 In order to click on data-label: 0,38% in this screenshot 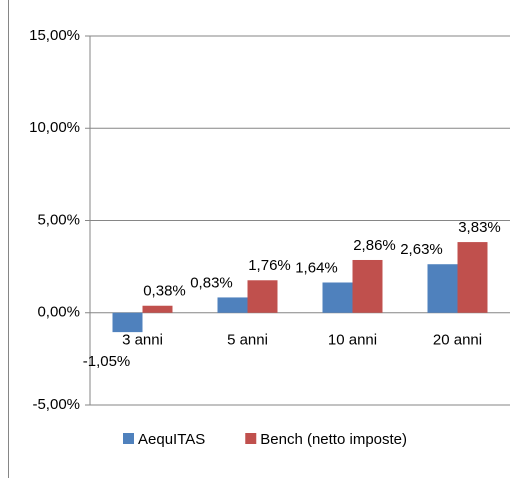, I will do `click(164, 291)`.